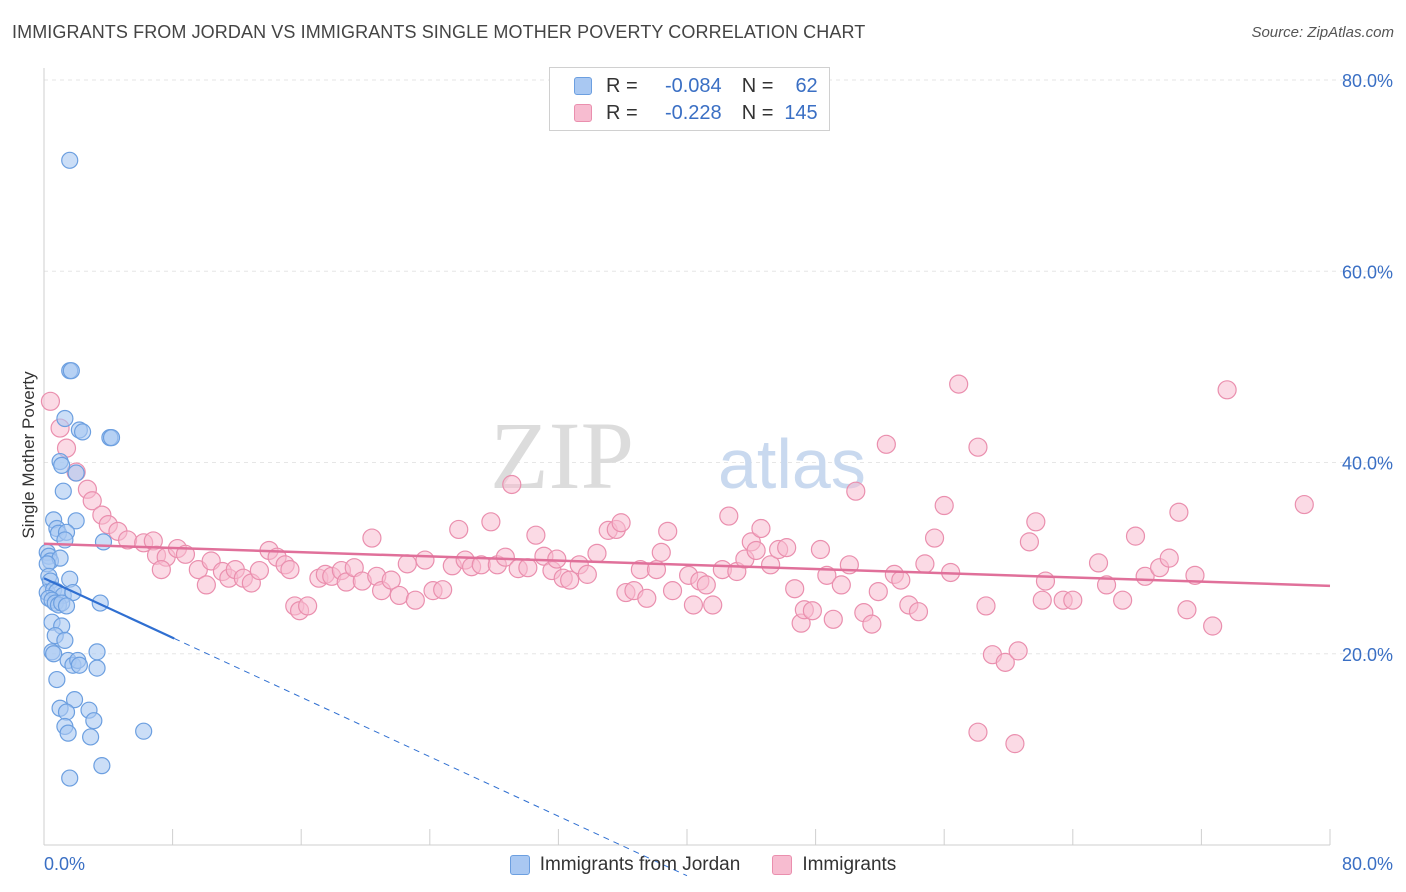  I want to click on series-label-immigrants: Immigrants, so click(849, 864).